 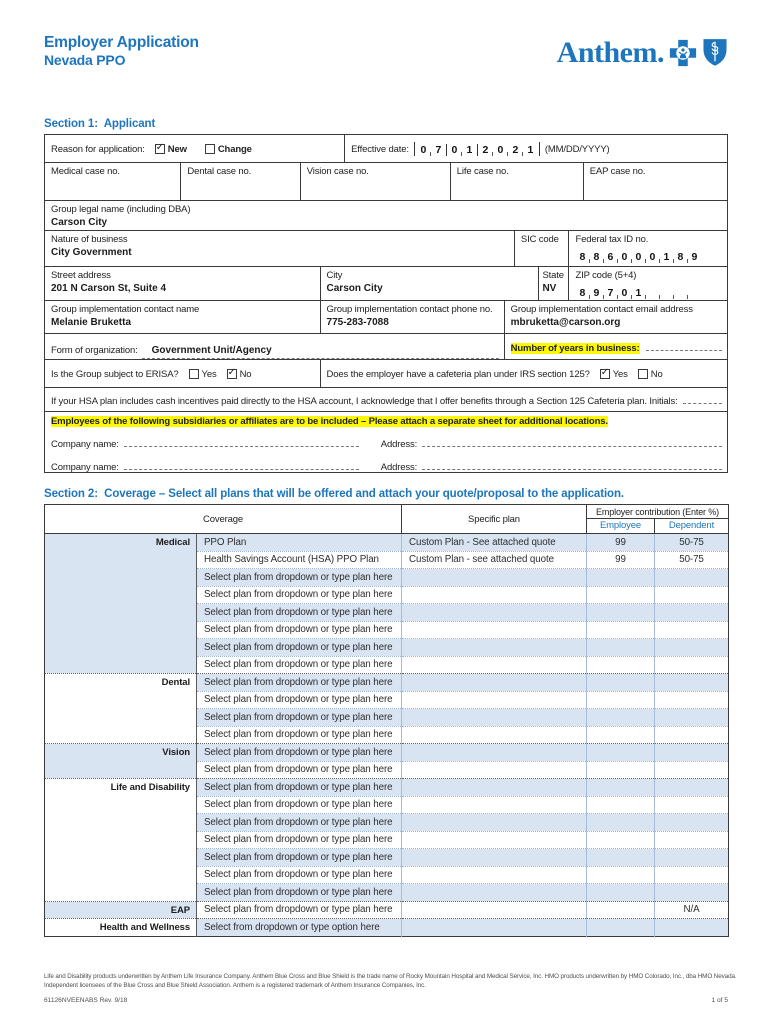 I want to click on checkbox-new, so click(x=159, y=148).